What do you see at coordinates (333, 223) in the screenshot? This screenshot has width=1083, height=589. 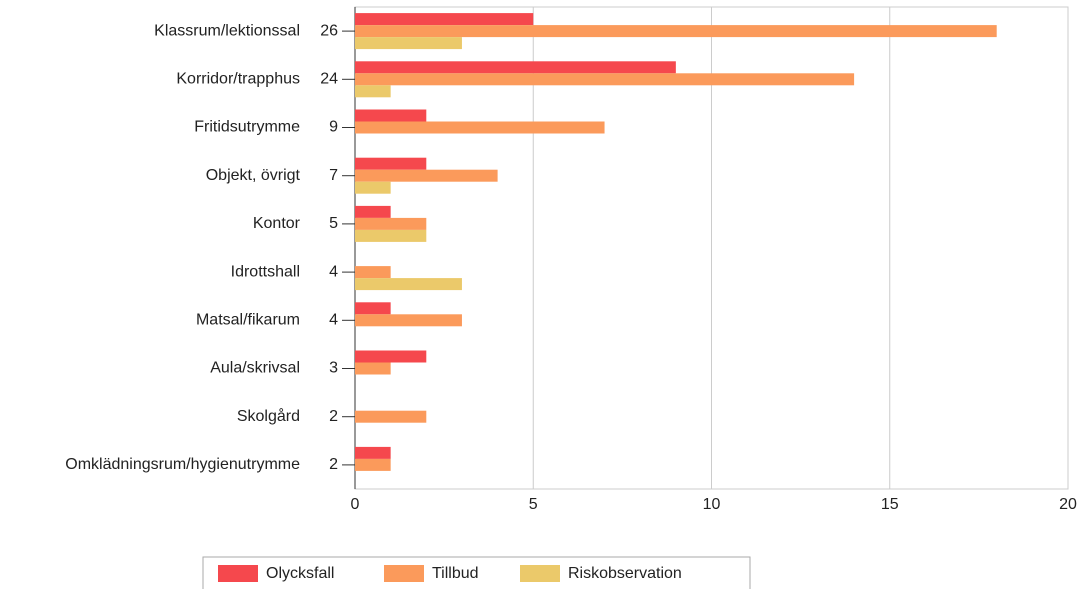 I see `category-total: 5` at bounding box center [333, 223].